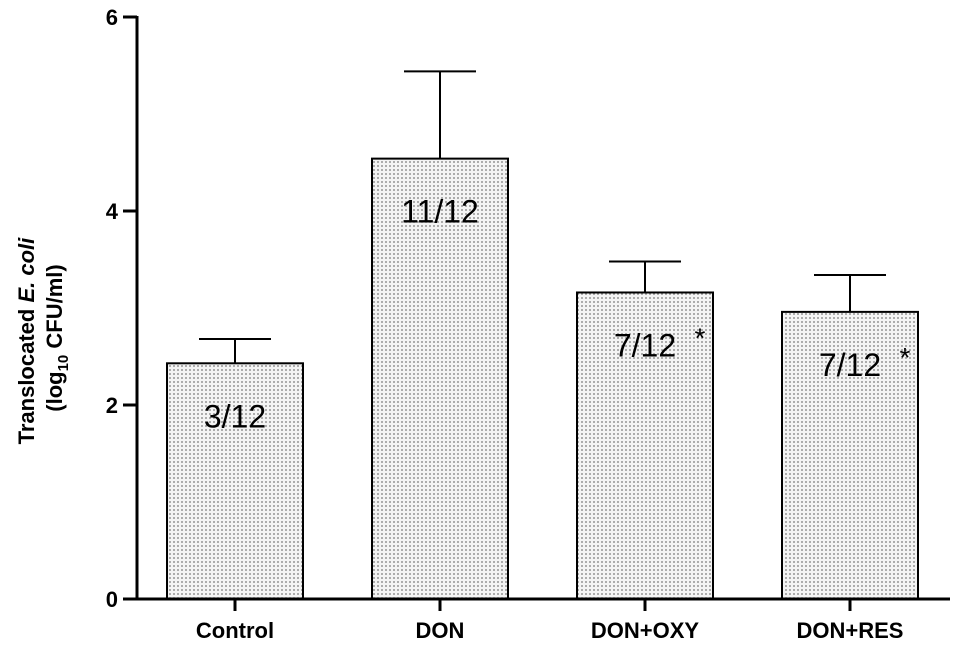 The height and width of the screenshot is (645, 957). I want to click on y-axis-label: Translocated E. coli (log10 CFU/ml), so click(43, 338).